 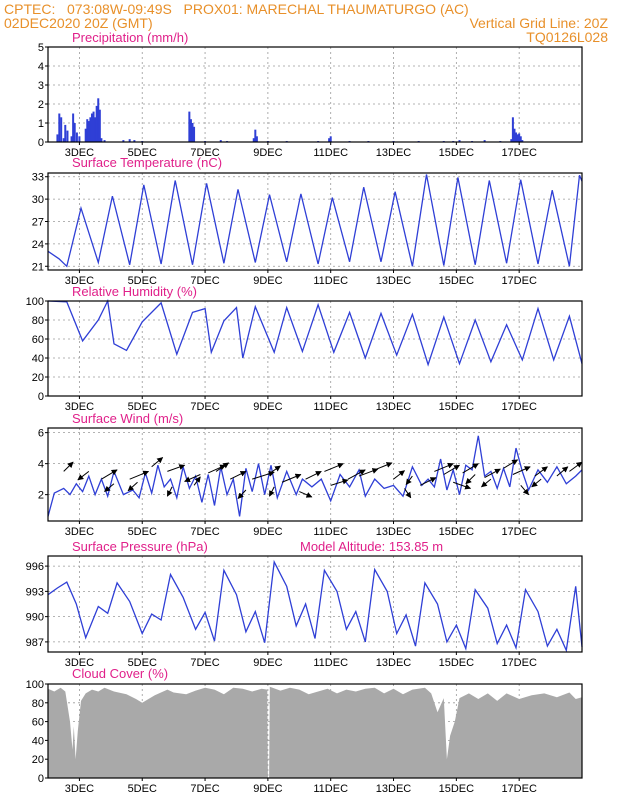 I want to click on y-tick-label: 40, so click(x=38, y=359).